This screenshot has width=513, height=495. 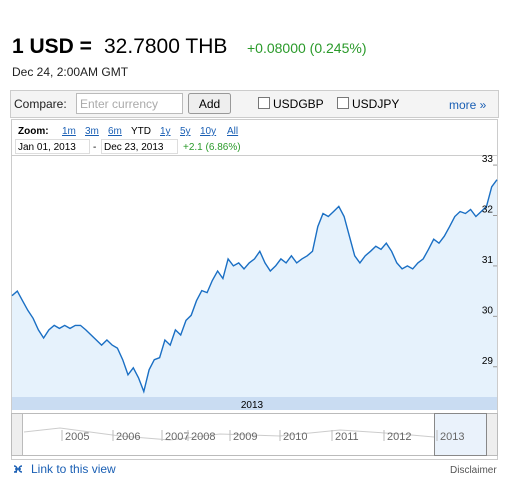 I want to click on period-band, so click(x=254, y=403).